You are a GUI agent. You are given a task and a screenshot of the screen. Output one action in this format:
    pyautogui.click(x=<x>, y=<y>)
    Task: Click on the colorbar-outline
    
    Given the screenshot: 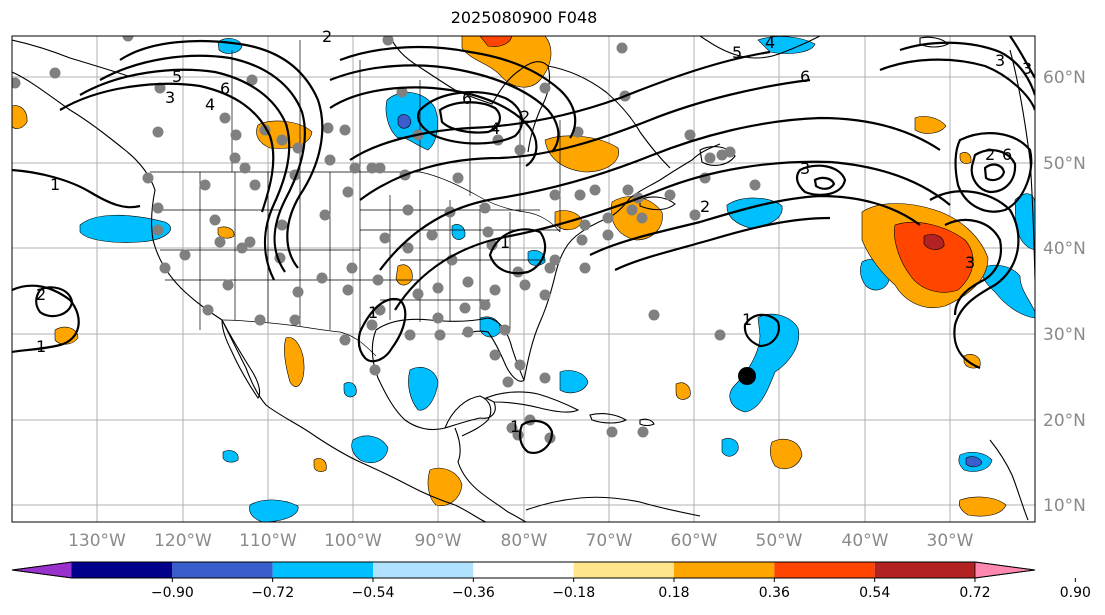 What is the action you would take?
    pyautogui.click(x=523, y=570)
    